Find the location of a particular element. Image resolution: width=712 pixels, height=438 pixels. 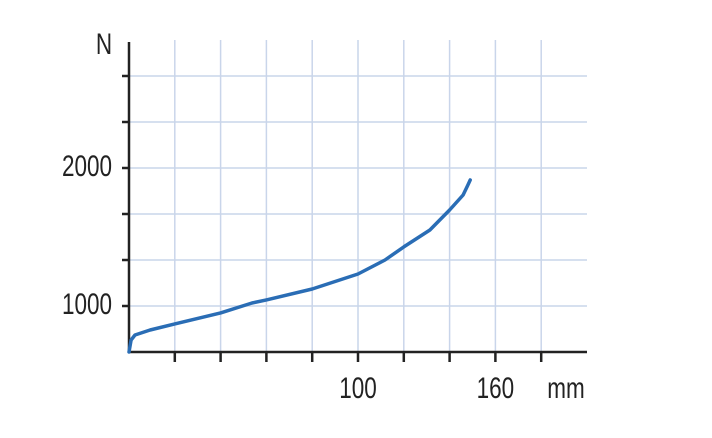

x-tick-label: 160 is located at coordinates (496, 388).